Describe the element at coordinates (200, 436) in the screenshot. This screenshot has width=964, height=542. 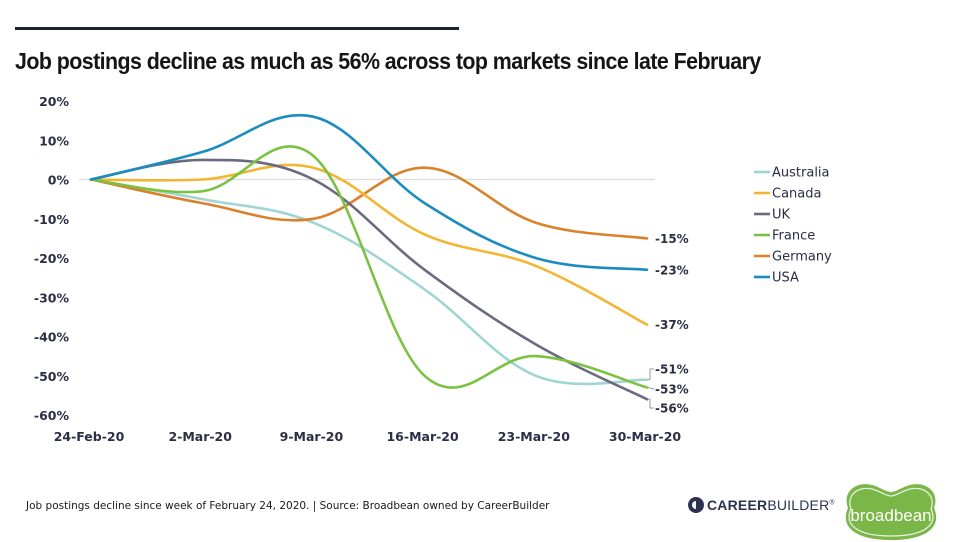
I see `x-tick-label: 2-Mar-20` at that location.